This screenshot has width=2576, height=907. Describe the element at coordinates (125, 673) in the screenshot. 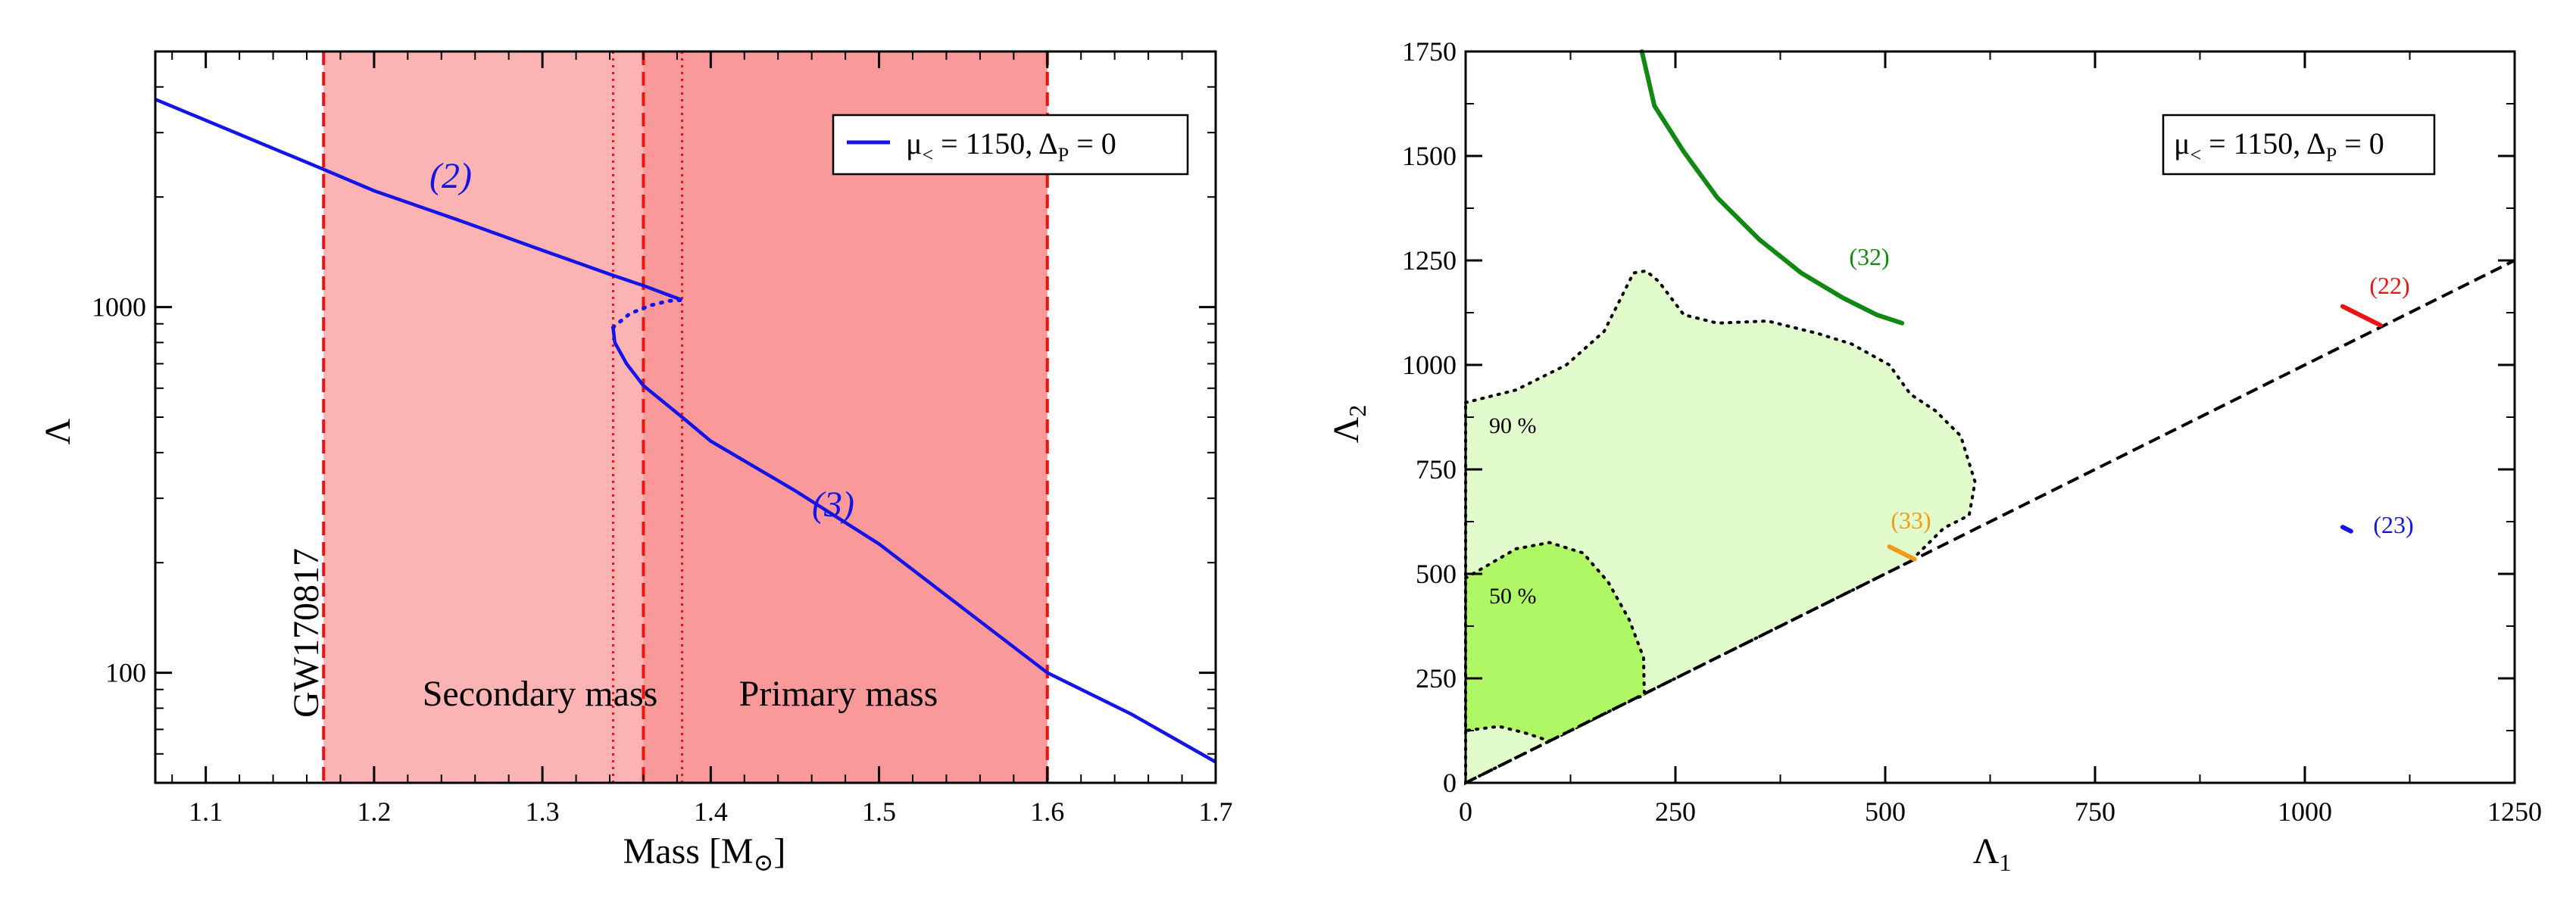

I see `y-tick-label: 100` at that location.